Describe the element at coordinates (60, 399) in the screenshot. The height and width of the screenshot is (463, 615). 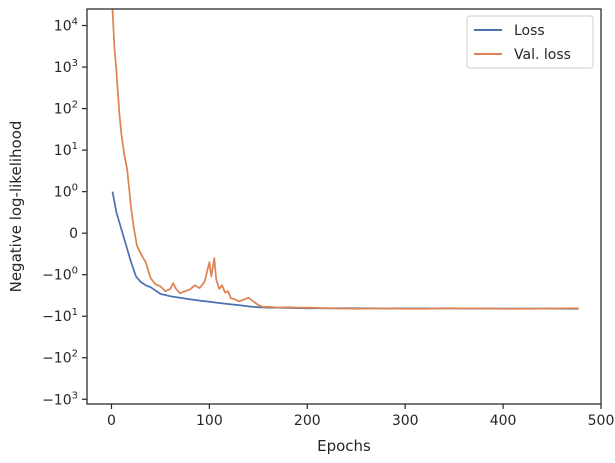
I see `y-tick-label: −103` at that location.